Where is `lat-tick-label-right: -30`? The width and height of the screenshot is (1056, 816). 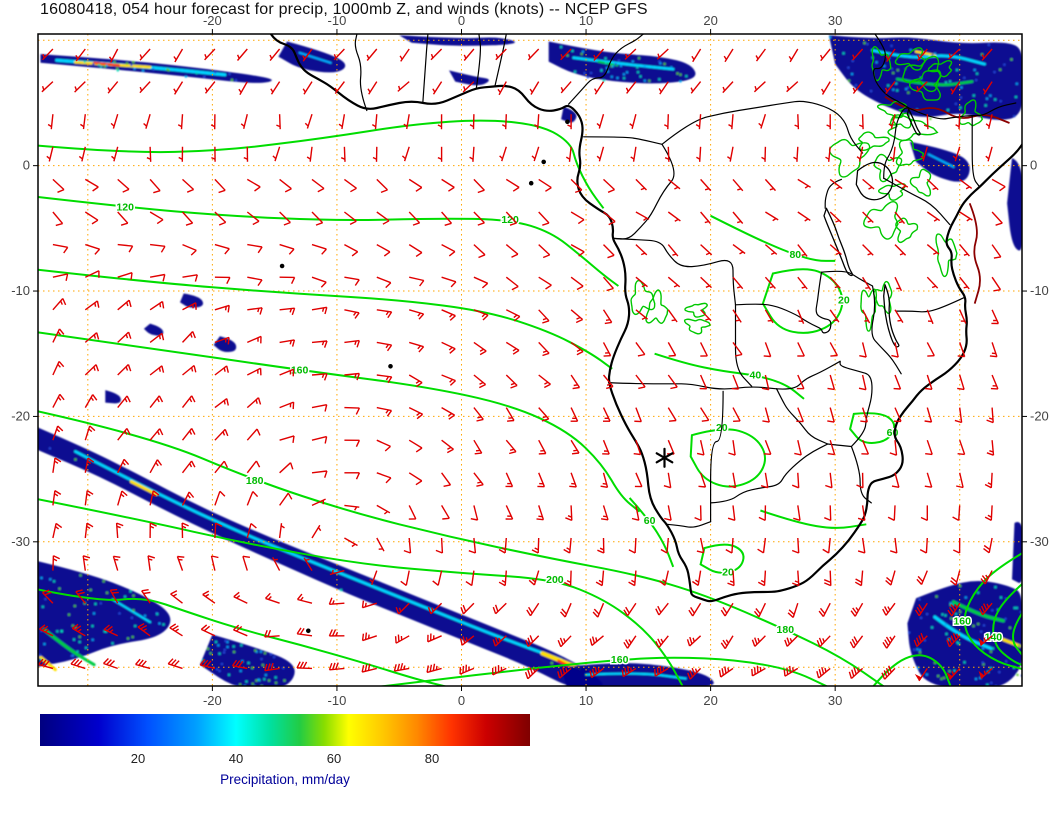
lat-tick-label-right: -30 is located at coordinates (1039, 541).